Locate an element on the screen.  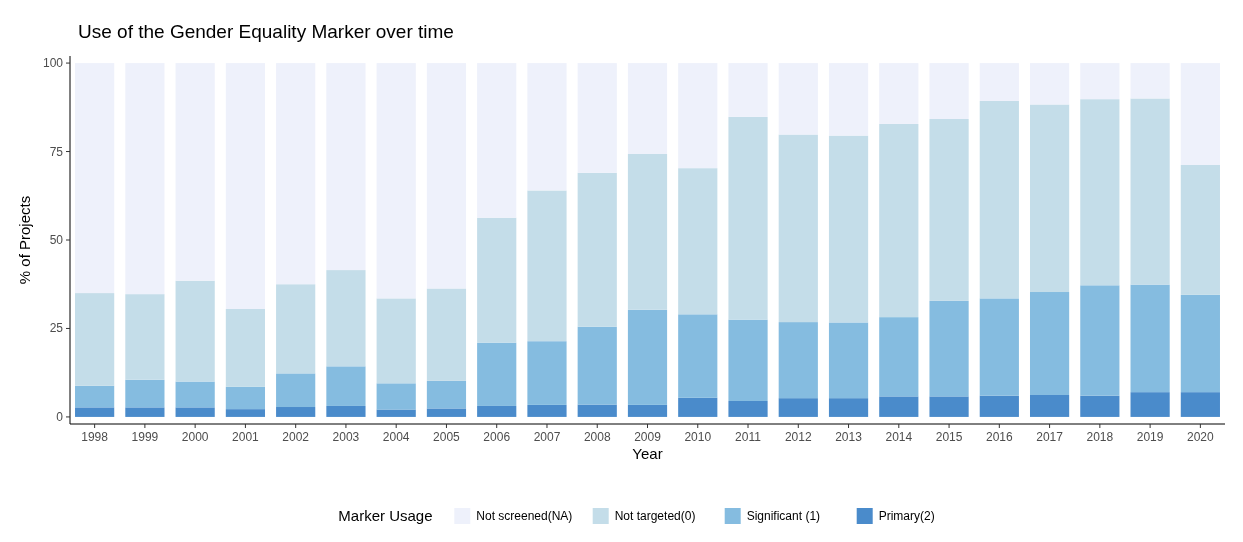
x-tick-label: 2006 is located at coordinates (497, 437).